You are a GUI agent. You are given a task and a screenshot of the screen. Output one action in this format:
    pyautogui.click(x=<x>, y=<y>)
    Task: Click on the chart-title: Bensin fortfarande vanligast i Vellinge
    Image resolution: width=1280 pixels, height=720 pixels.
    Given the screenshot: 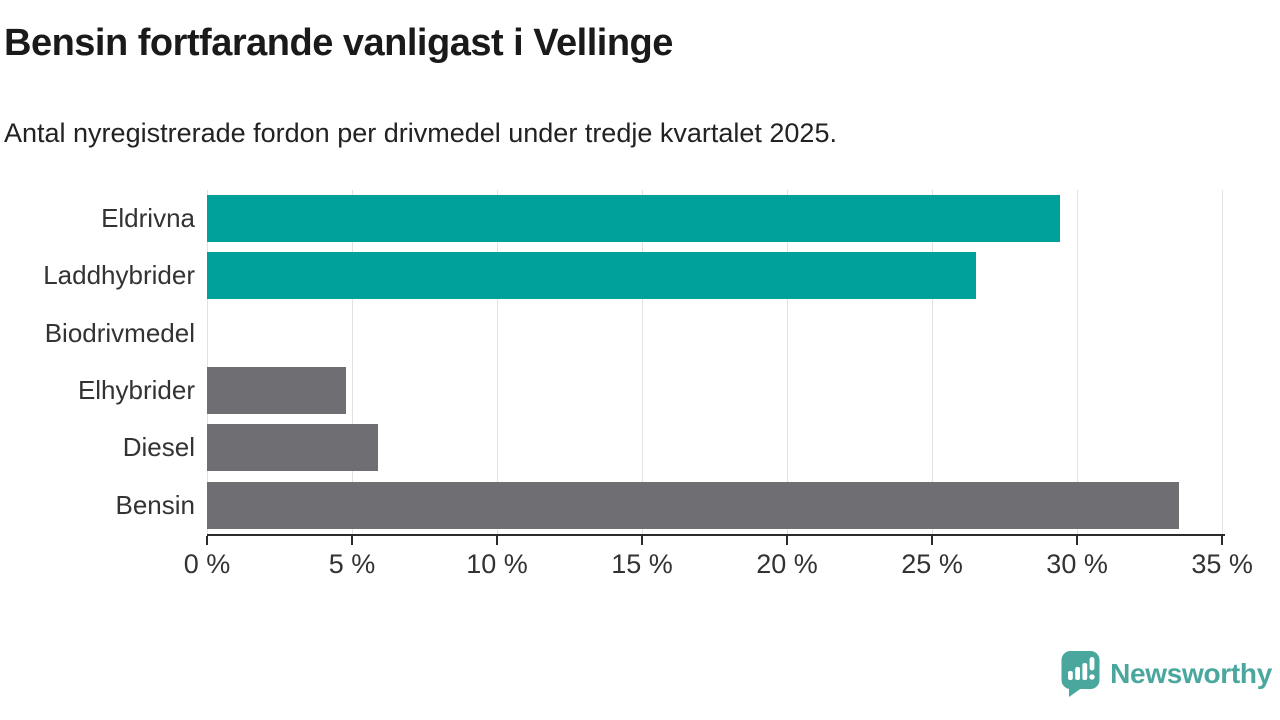 What is the action you would take?
    pyautogui.click(x=338, y=43)
    